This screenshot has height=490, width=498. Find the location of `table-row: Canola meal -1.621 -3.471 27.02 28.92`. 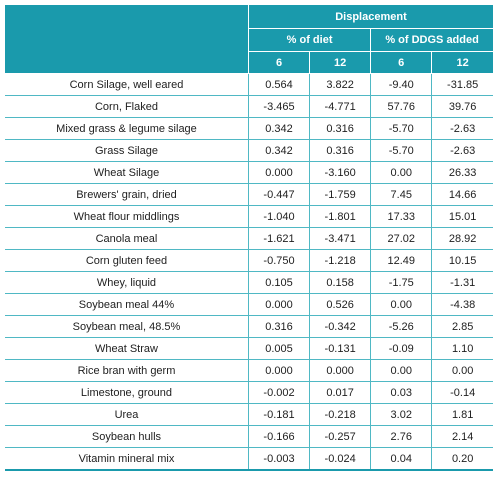

table-row: Canola meal -1.621 -3.471 27.02 28.92 is located at coordinates (249, 238).